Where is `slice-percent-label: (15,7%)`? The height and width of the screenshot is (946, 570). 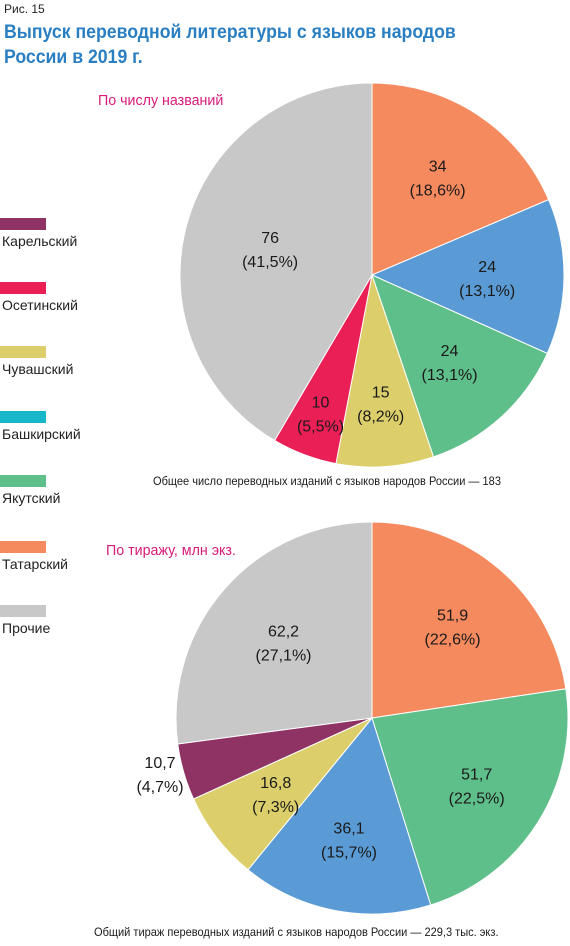
slice-percent-label: (15,7%) is located at coordinates (349, 852).